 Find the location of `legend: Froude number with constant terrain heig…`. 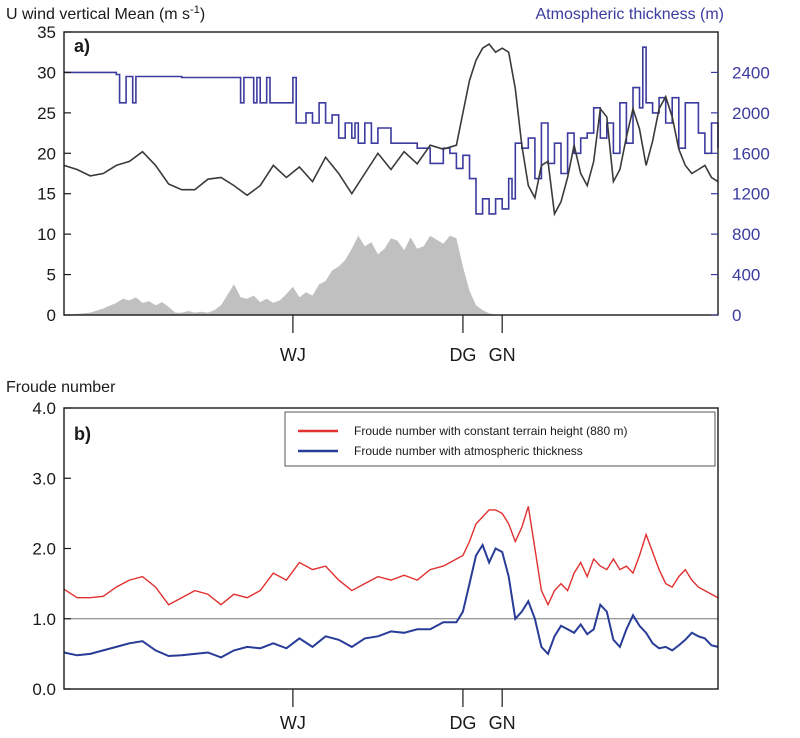

legend: Froude number with constant terrain heig… is located at coordinates (500, 439).